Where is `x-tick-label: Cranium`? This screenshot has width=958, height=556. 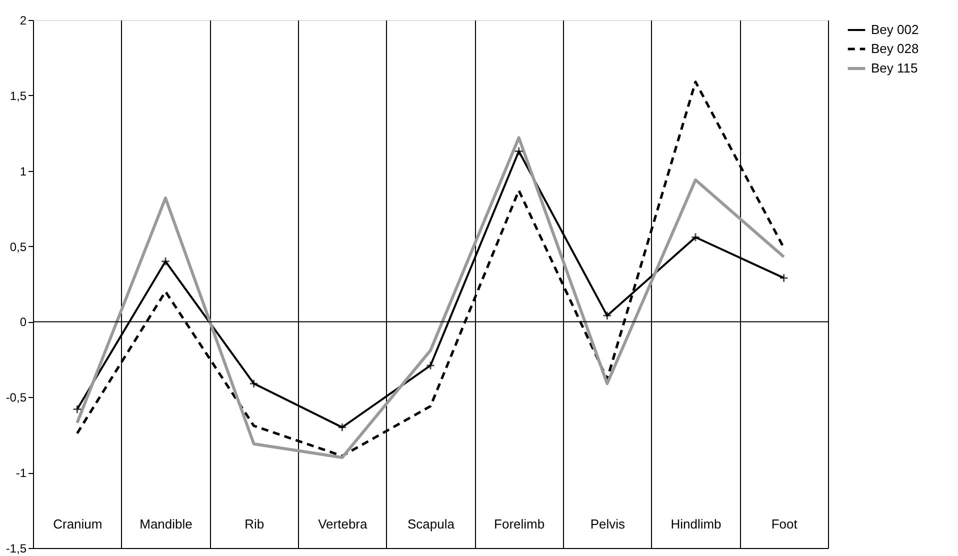 x-tick-label: Cranium is located at coordinates (77, 524).